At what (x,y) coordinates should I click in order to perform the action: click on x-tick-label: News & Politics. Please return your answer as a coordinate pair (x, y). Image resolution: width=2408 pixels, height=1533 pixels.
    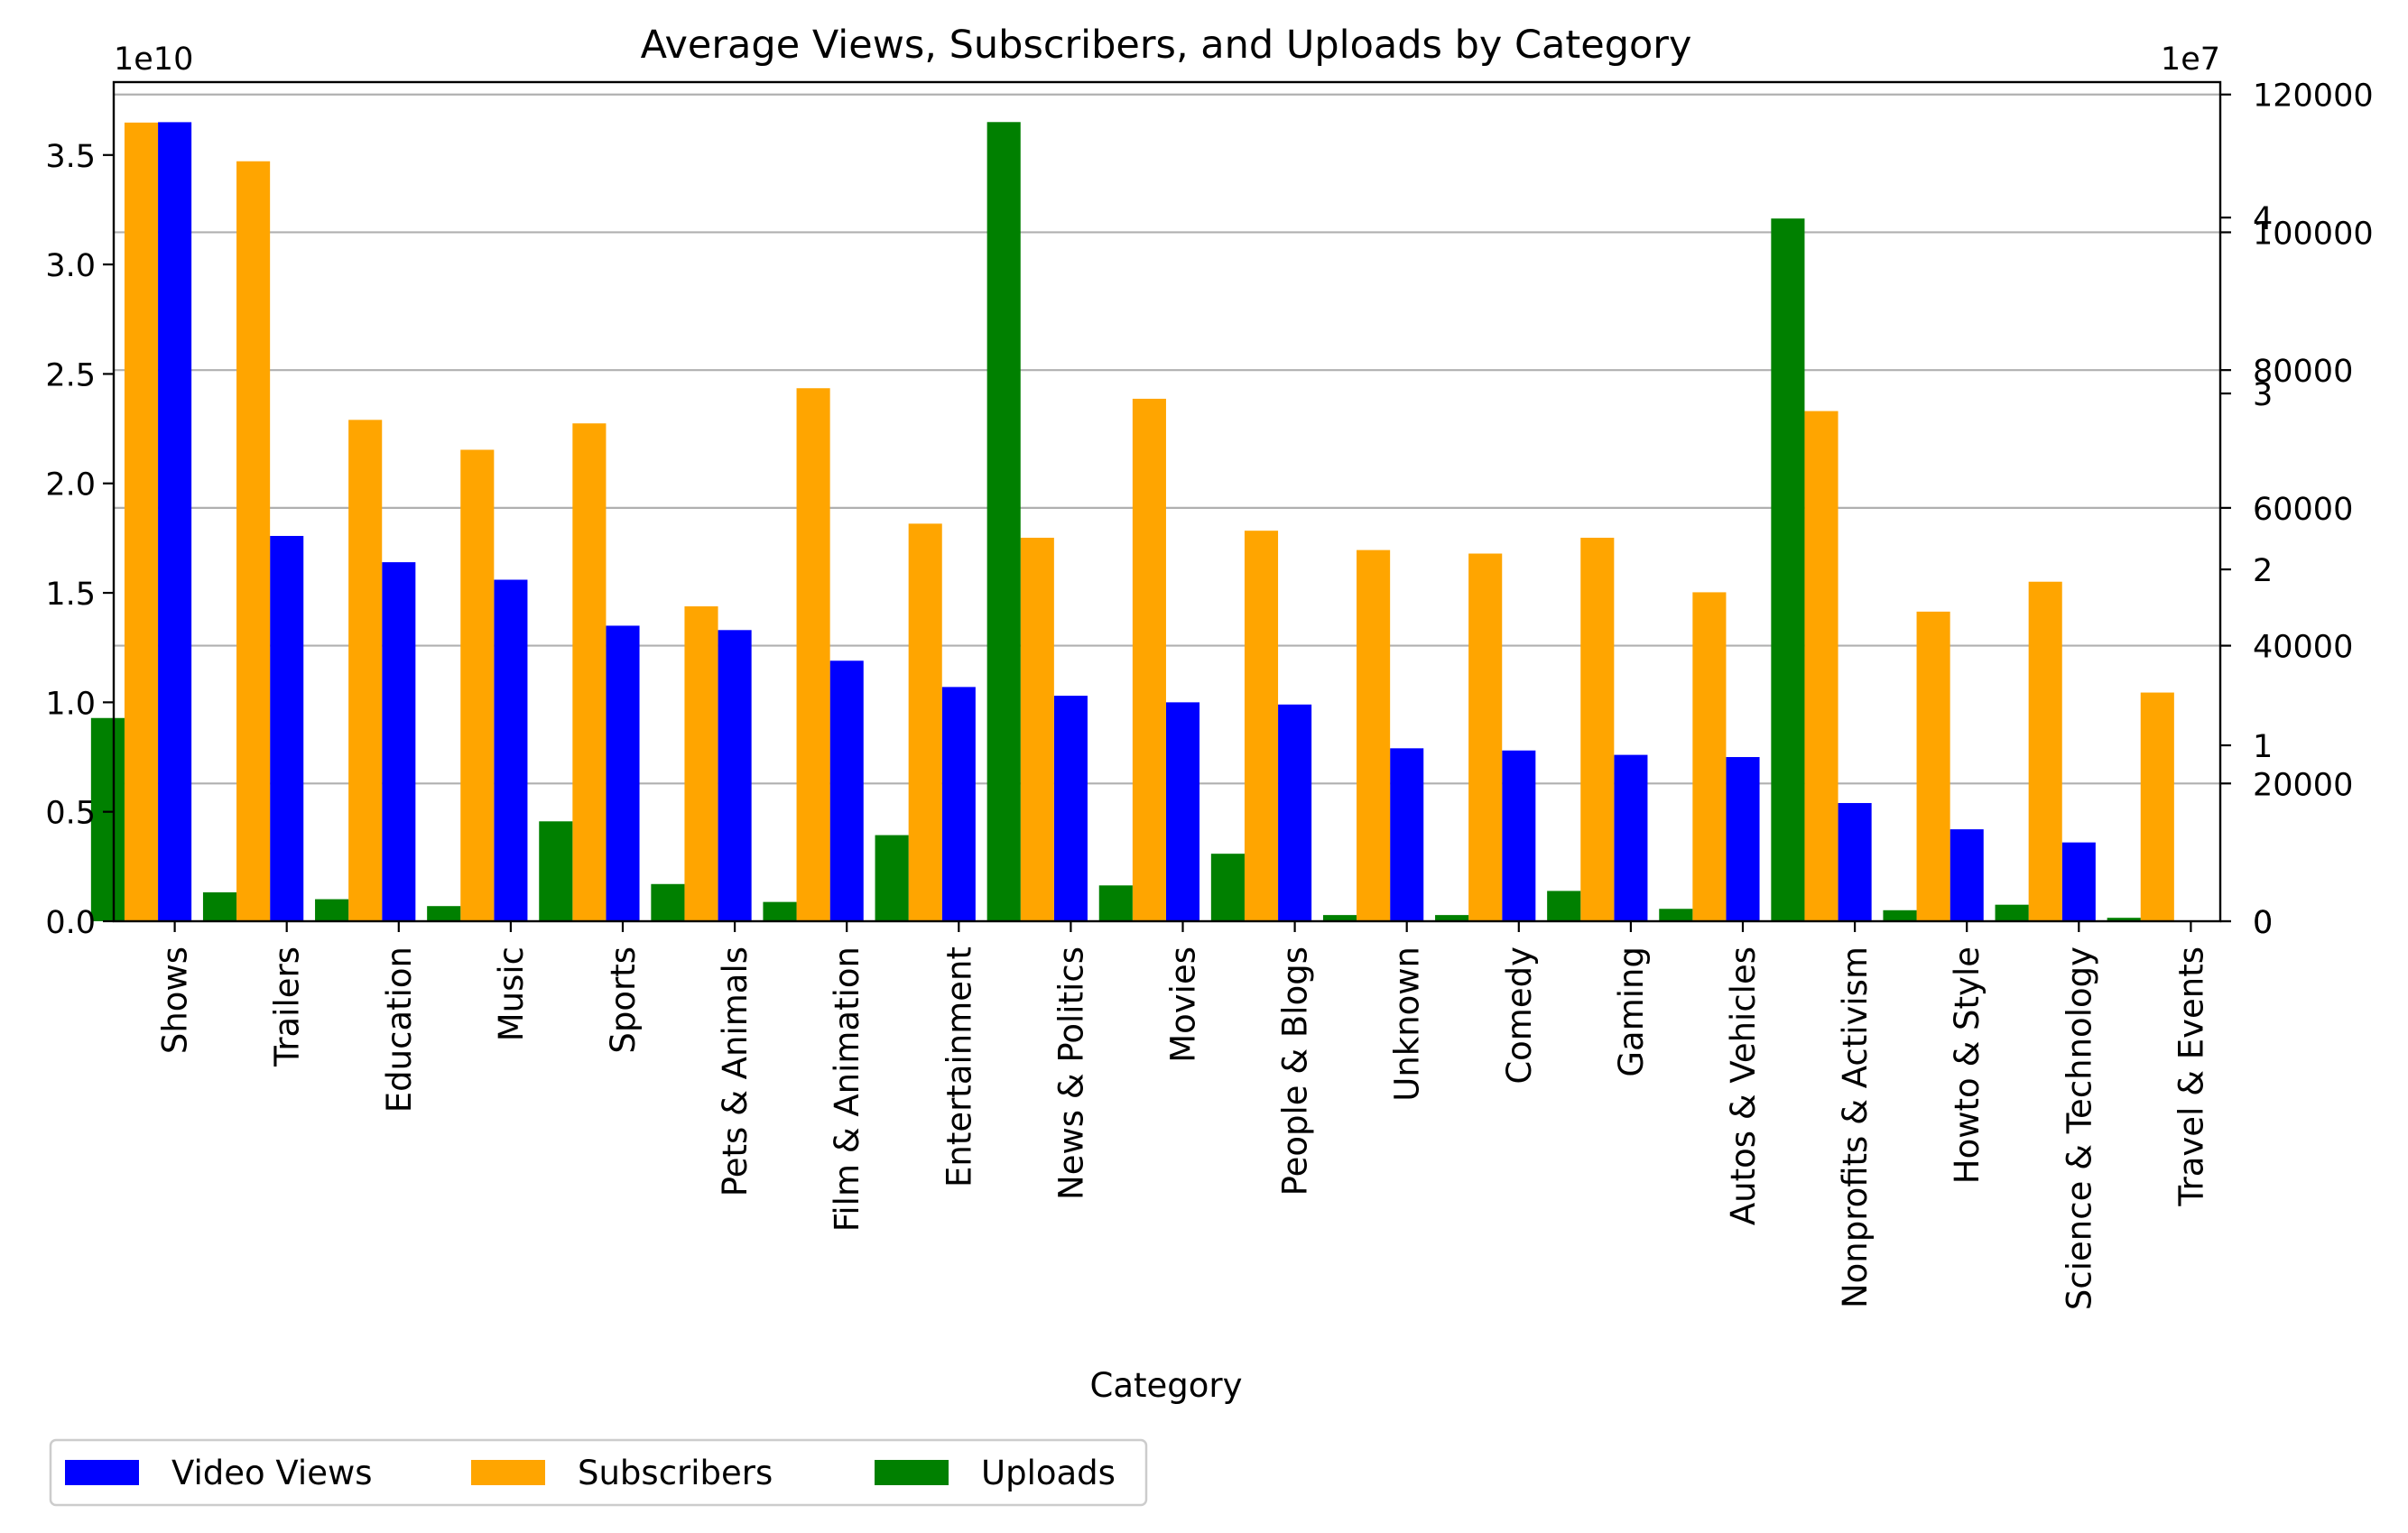
    Looking at the image, I should click on (1070, 1073).